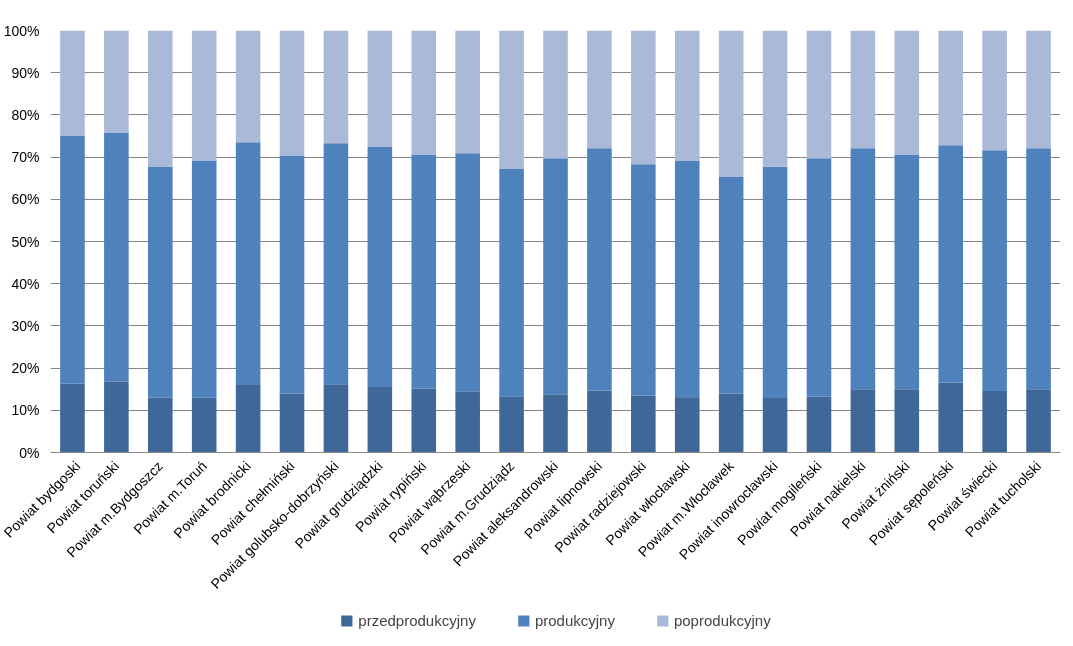  Describe the element at coordinates (25, 283) in the screenshot. I see `y-tick-label: 40%` at that location.